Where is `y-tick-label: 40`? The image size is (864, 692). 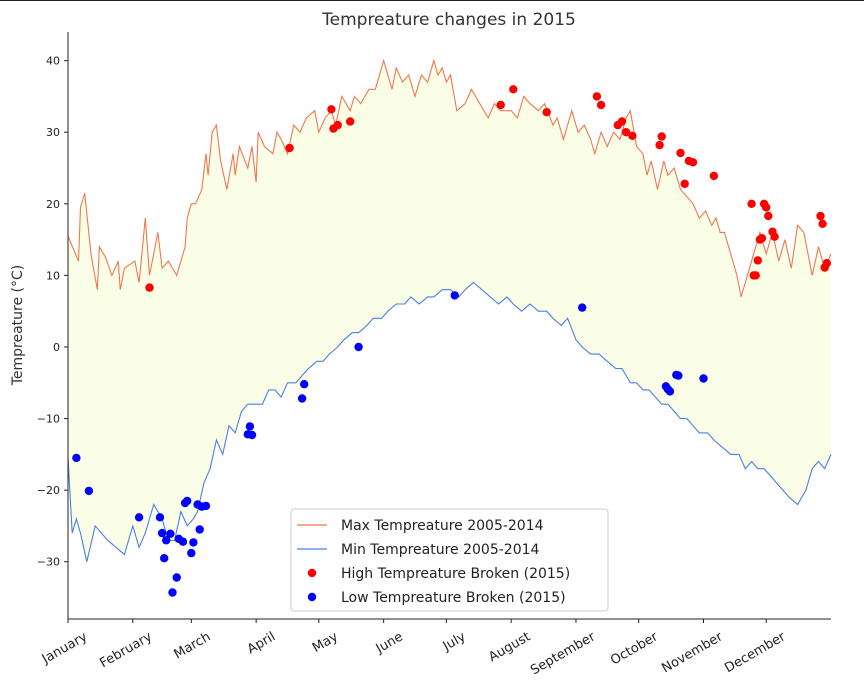
y-tick-label: 40 is located at coordinates (53, 61).